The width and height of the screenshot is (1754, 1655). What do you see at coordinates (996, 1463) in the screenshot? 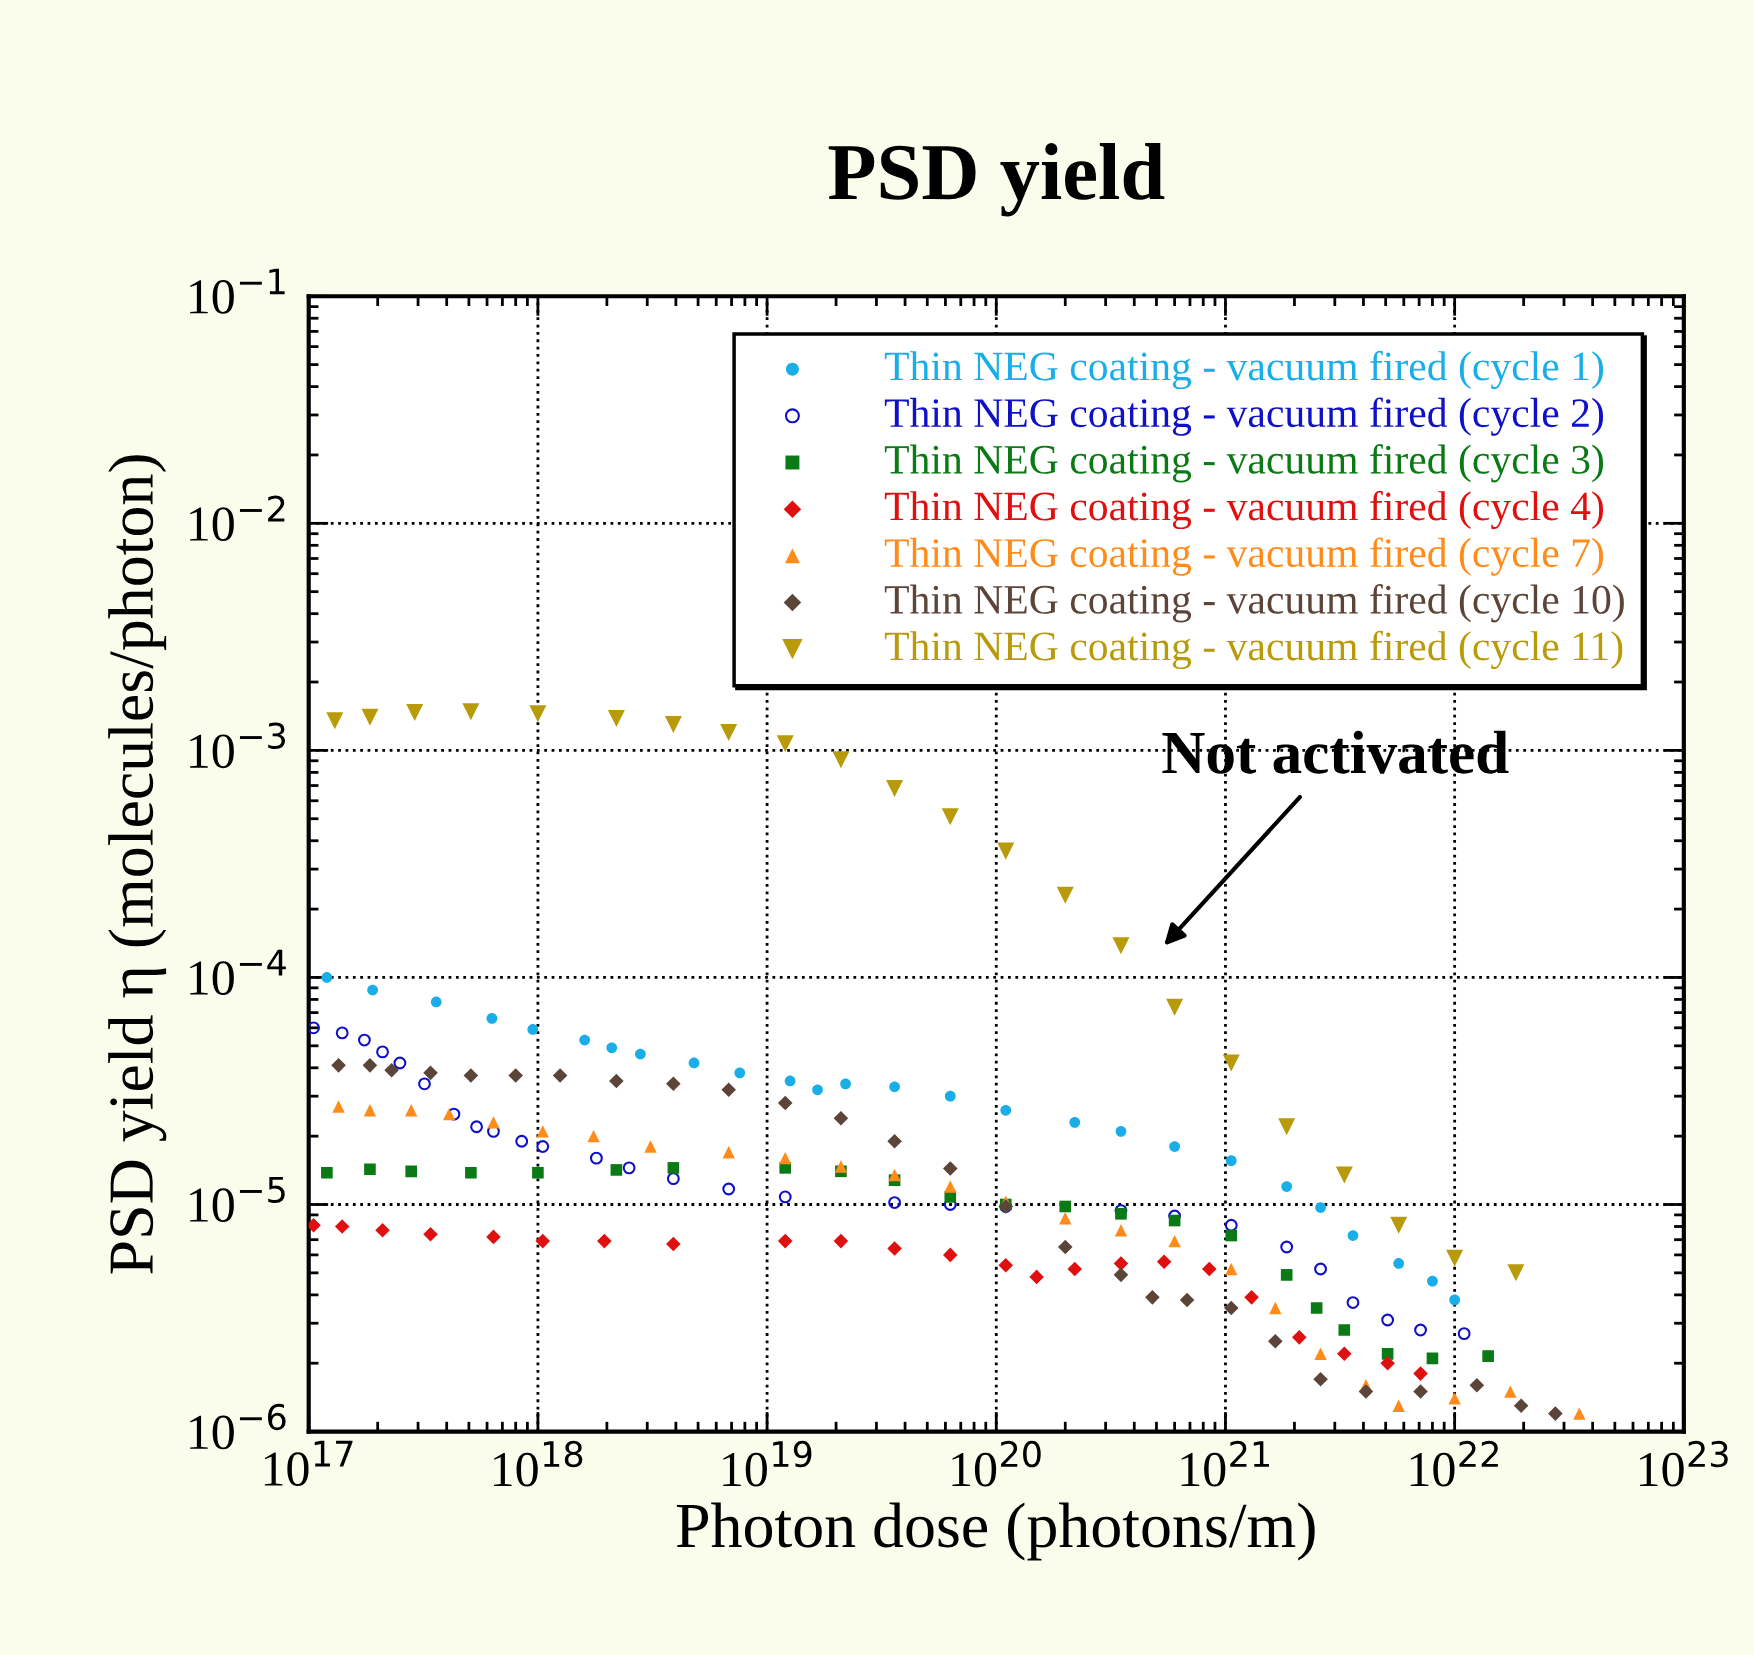
I see `x-tick-label: 10$^{20}$` at bounding box center [996, 1463].